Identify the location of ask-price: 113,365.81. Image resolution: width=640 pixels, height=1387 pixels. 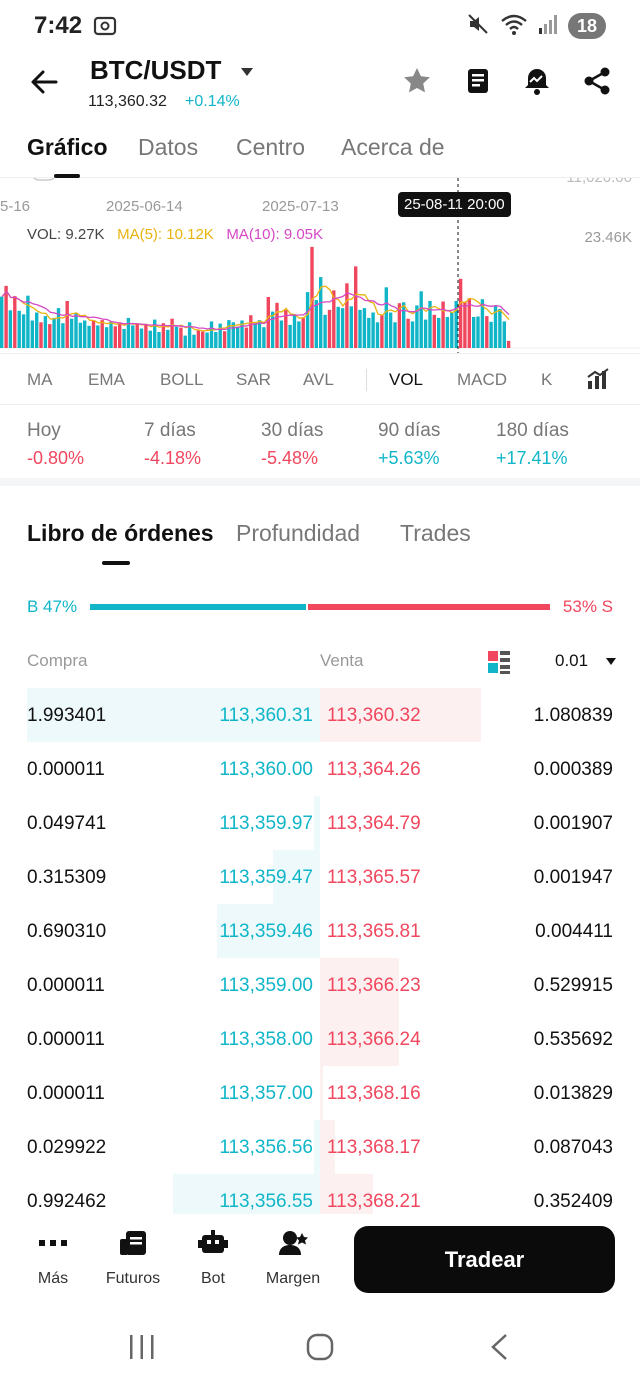
(374, 931).